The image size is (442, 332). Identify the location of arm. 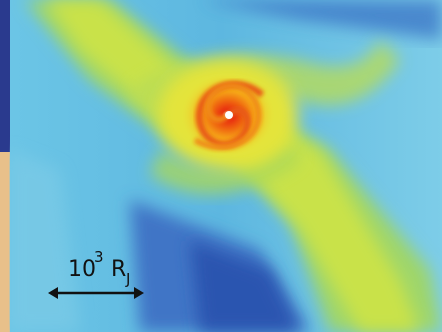
(225, 167).